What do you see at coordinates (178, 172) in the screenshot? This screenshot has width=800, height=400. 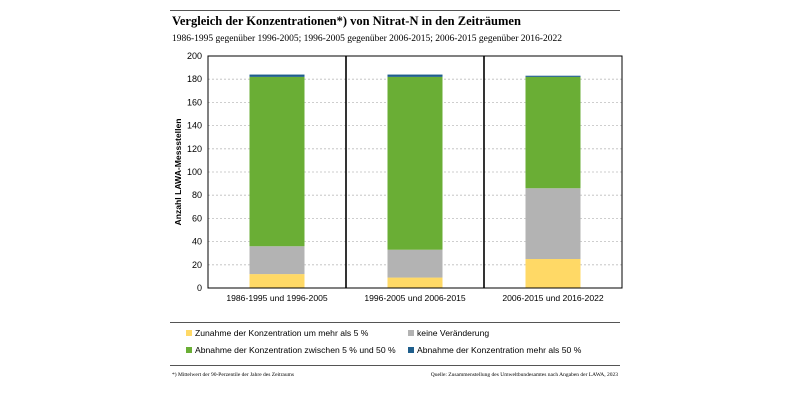 I see `y-axis-label: Anzahl LAWA-Messstellen` at bounding box center [178, 172].